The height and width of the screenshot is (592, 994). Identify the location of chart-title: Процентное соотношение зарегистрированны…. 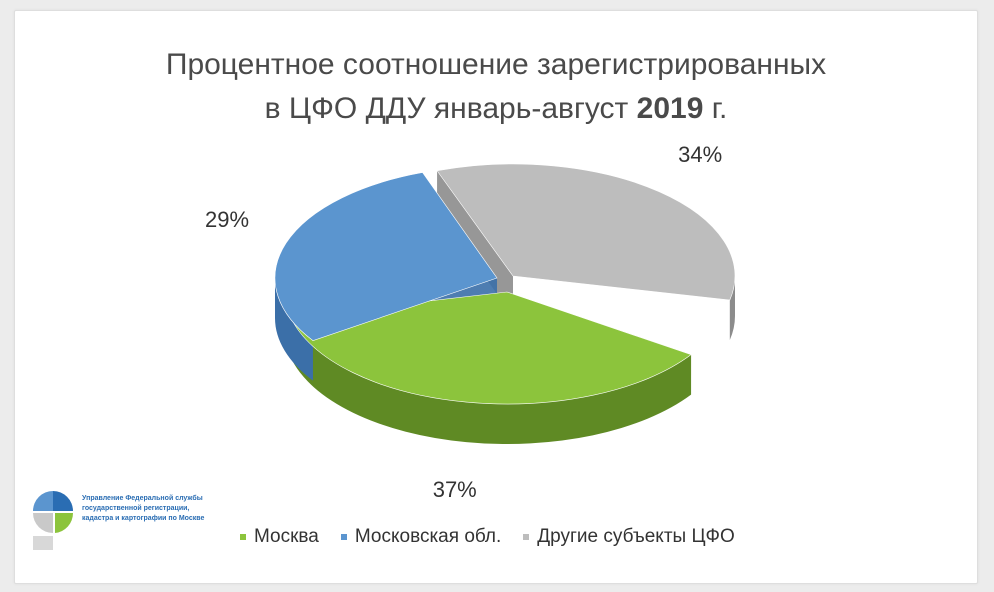
(496, 87).